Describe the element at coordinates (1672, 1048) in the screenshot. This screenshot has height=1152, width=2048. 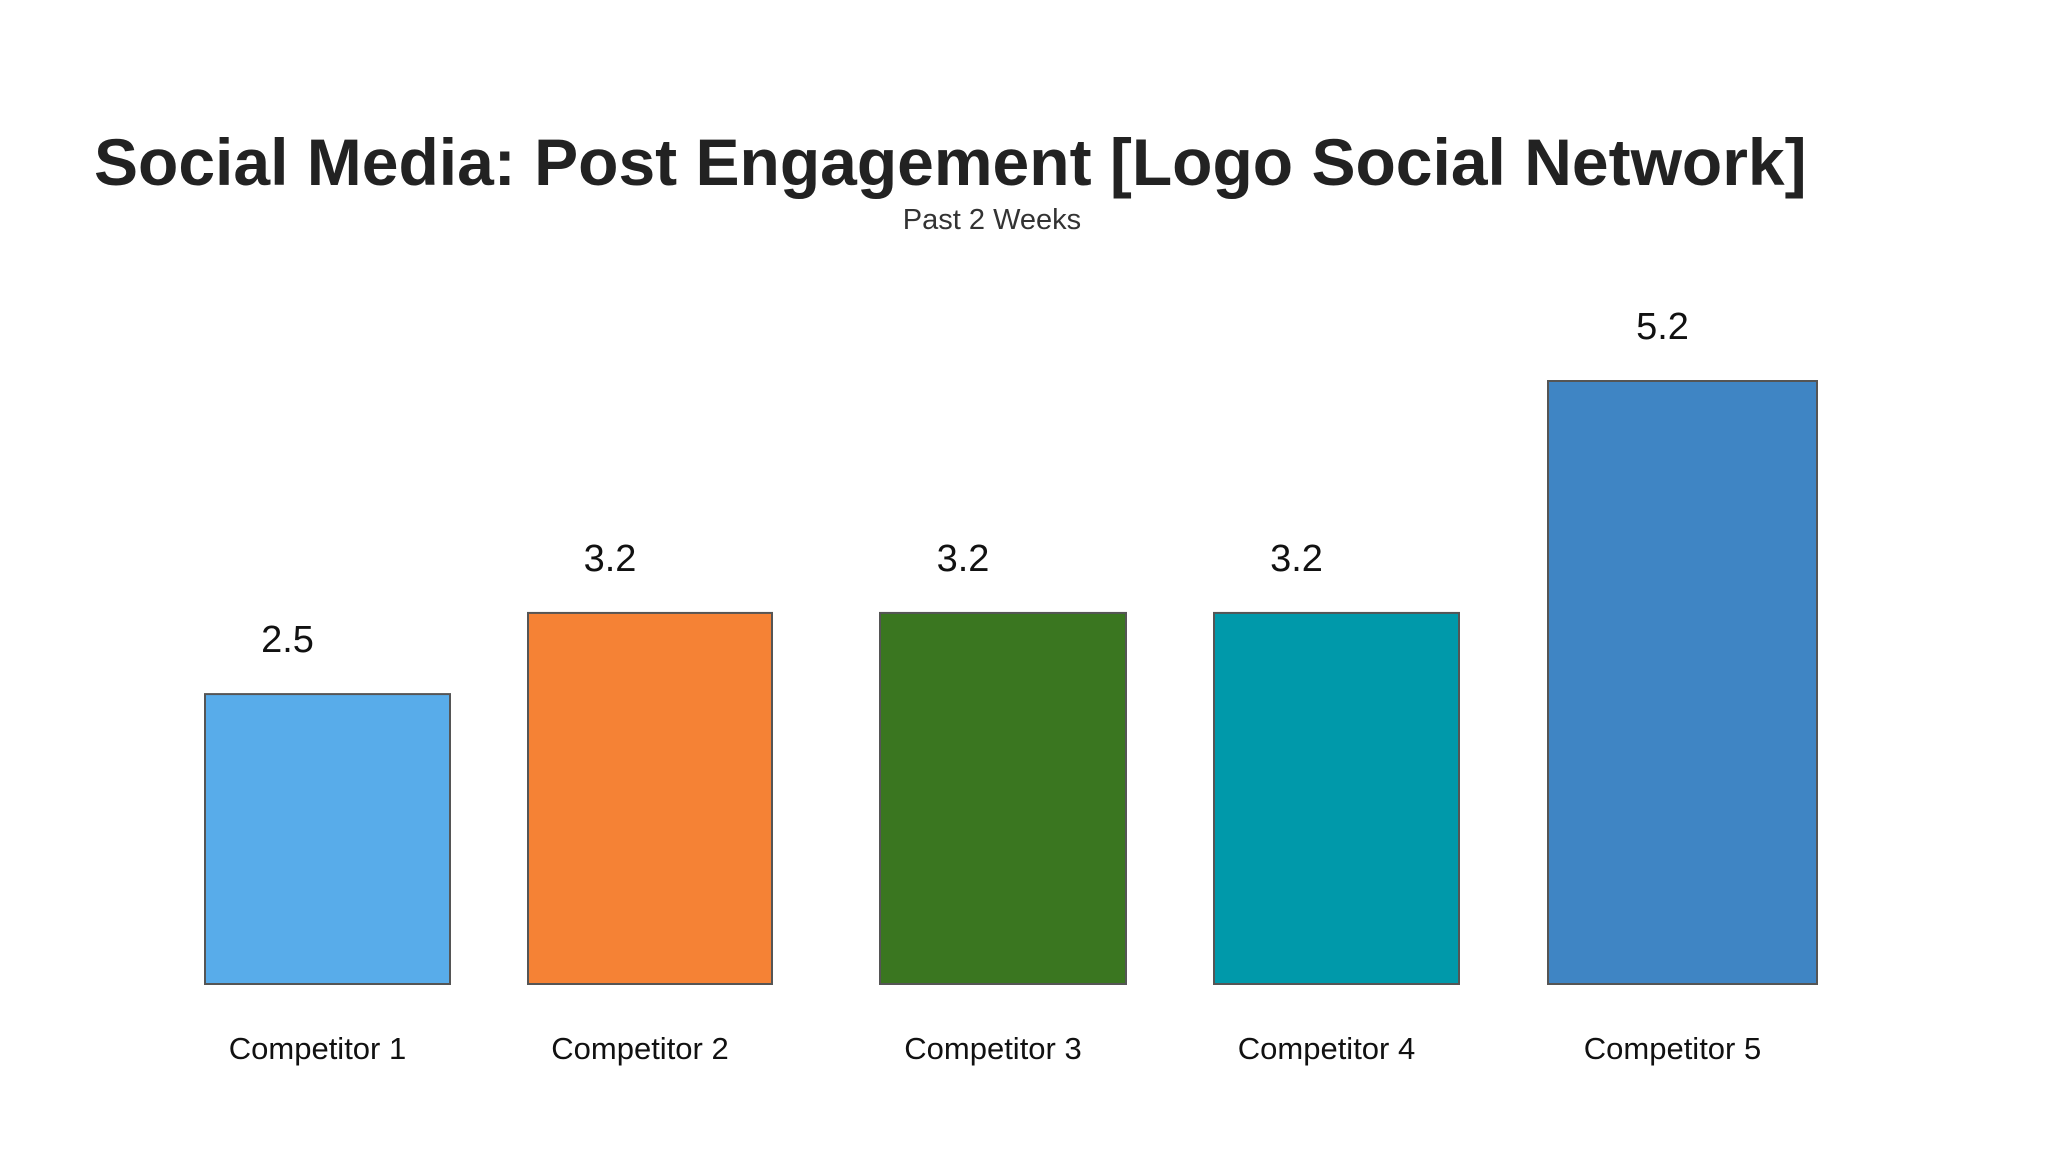
I see `x-tick-label: Competitor 5` at that location.